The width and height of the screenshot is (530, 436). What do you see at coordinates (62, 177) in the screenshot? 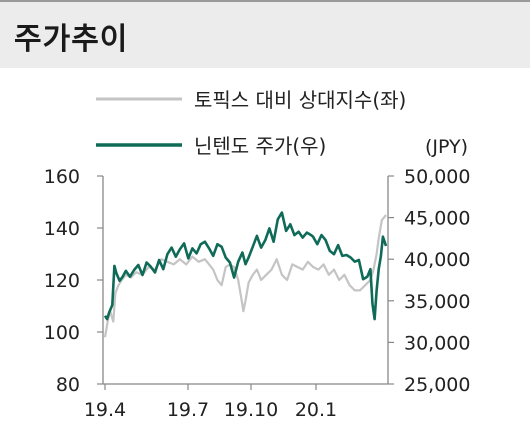
I see `left-tick-label: 160` at bounding box center [62, 177].